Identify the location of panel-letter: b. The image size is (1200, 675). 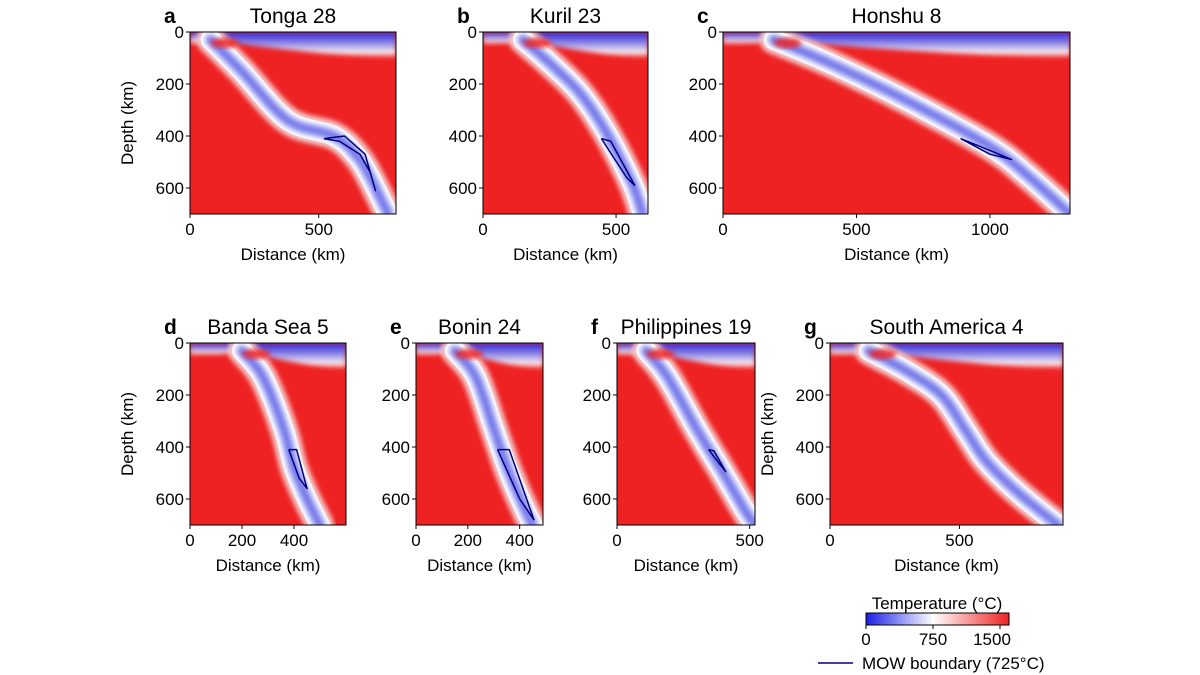
(463, 16).